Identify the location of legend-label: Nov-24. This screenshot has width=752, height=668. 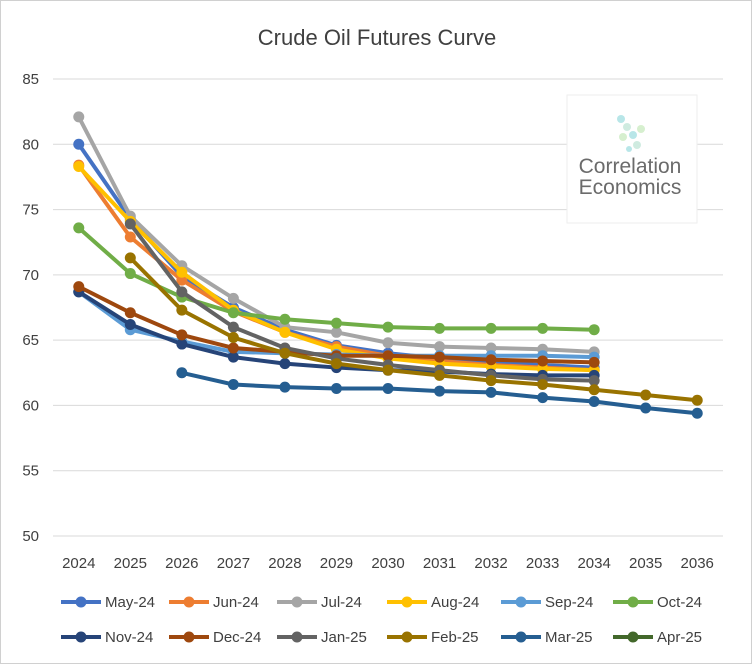
(129, 637).